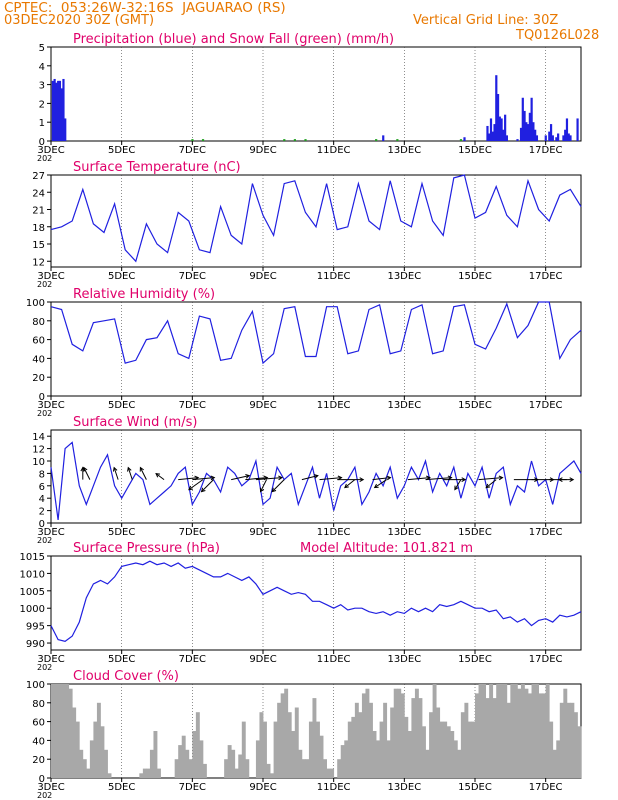  I want to click on y-tick-label: 15, so click(38, 245).